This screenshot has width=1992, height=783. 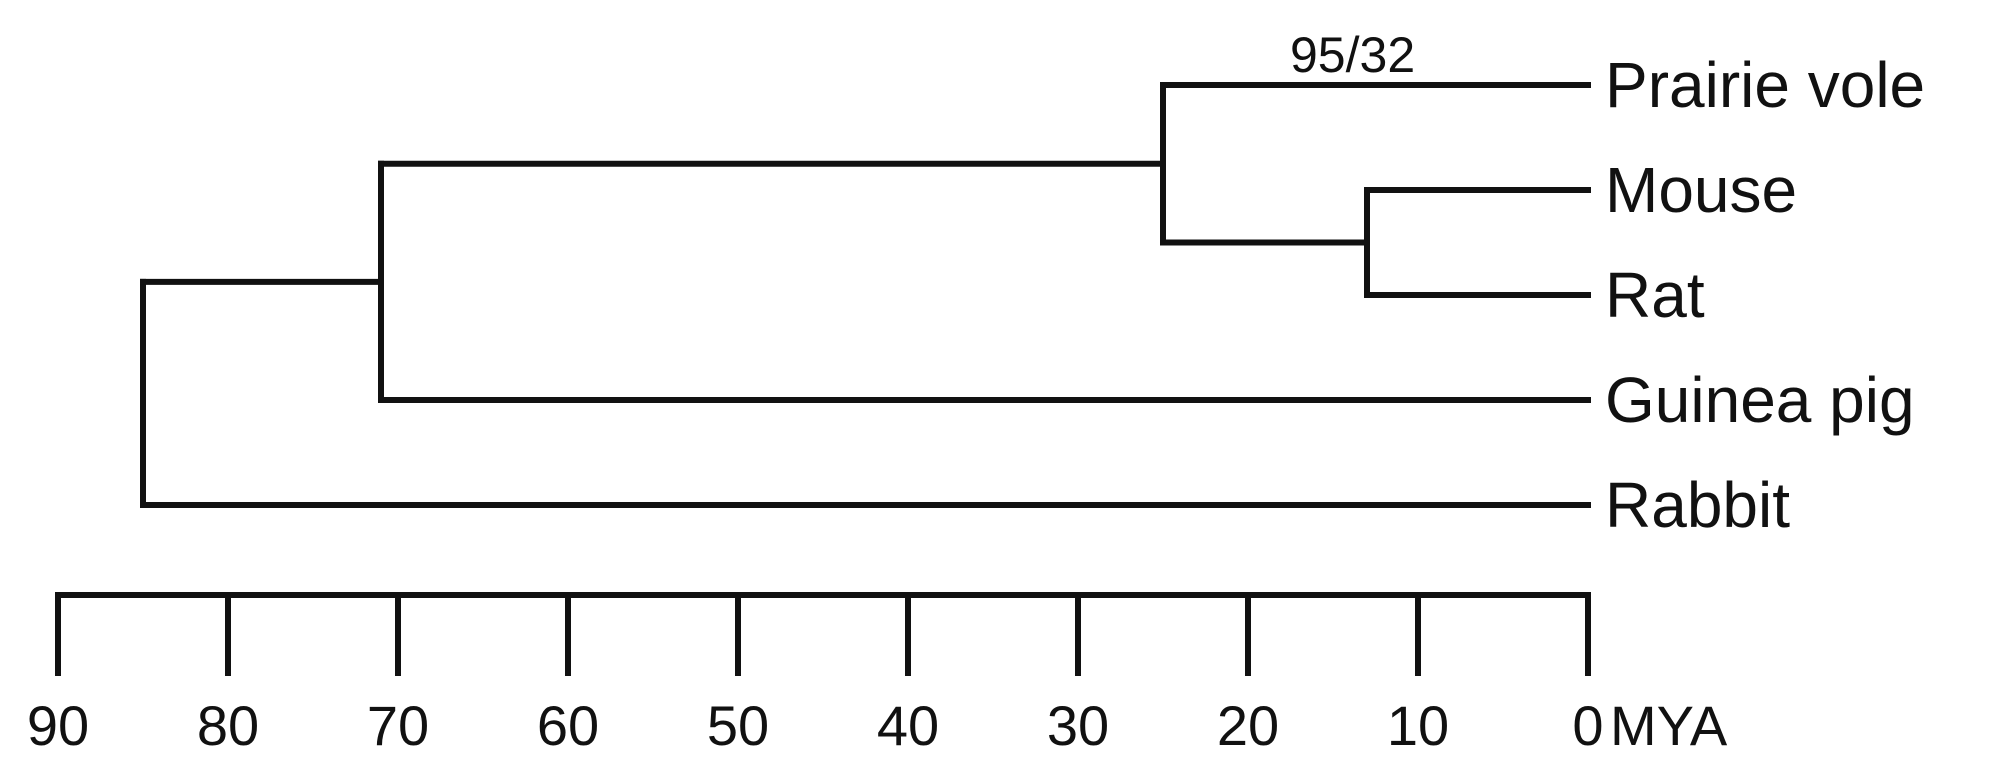 I want to click on taxon-label-rabbit: Rabbit, so click(x=1697, y=505).